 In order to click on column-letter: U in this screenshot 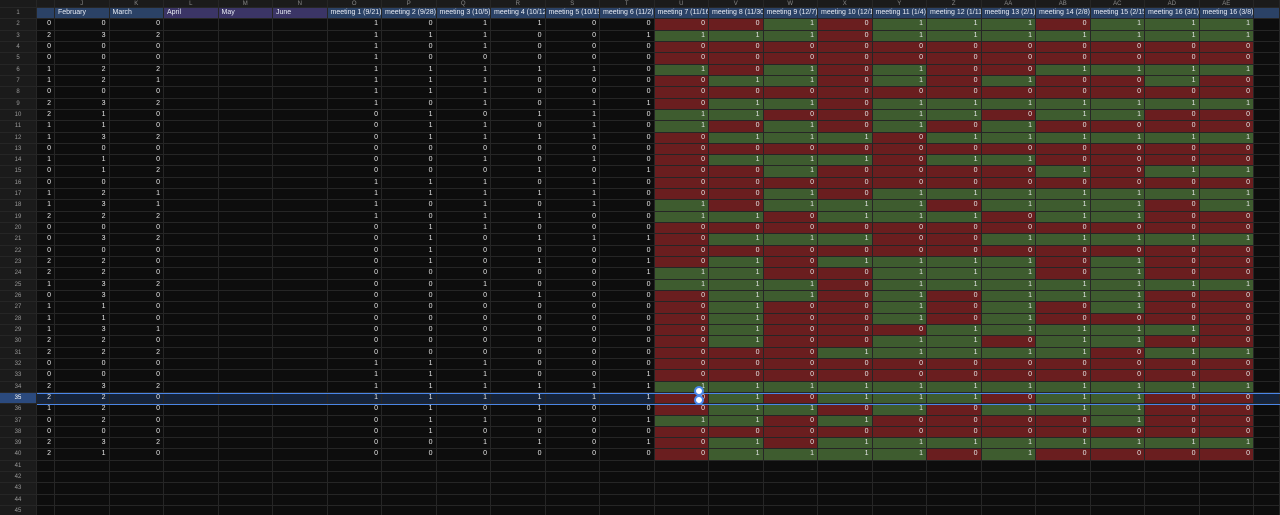, I will do `click(681, 4)`.